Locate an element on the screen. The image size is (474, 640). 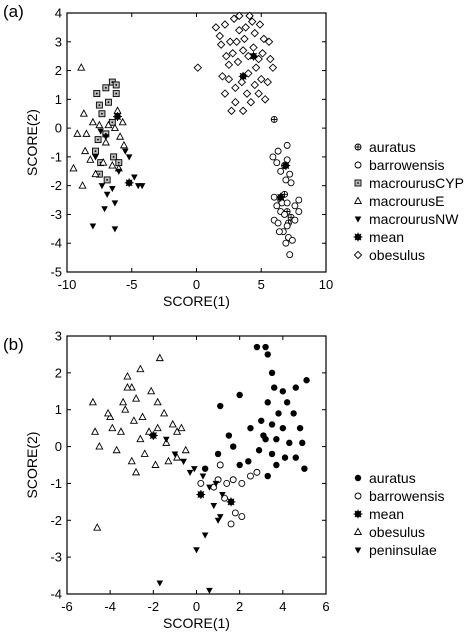
legend-label: auratus is located at coordinates (392, 147).